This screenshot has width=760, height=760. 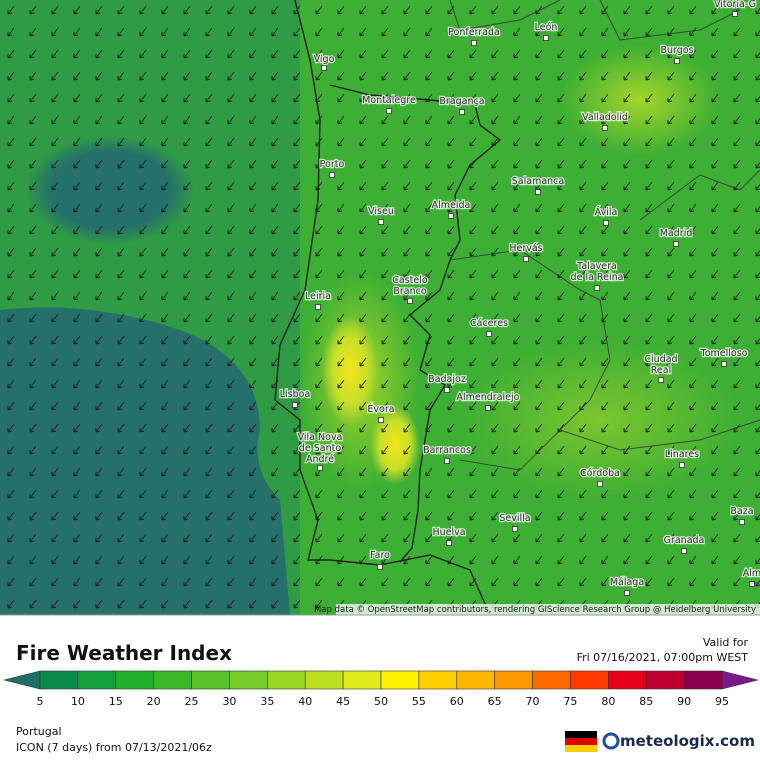 What do you see at coordinates (124, 653) in the screenshot?
I see `legend-title: Fire Weather Index` at bounding box center [124, 653].